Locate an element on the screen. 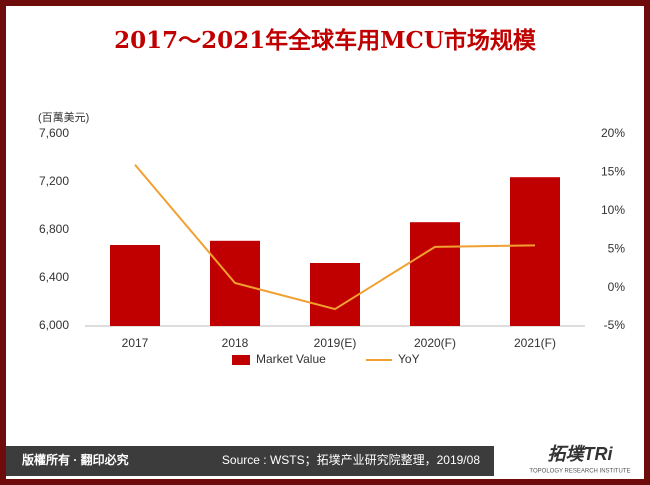  x-tick-label: 2021(F) is located at coordinates (535, 343).